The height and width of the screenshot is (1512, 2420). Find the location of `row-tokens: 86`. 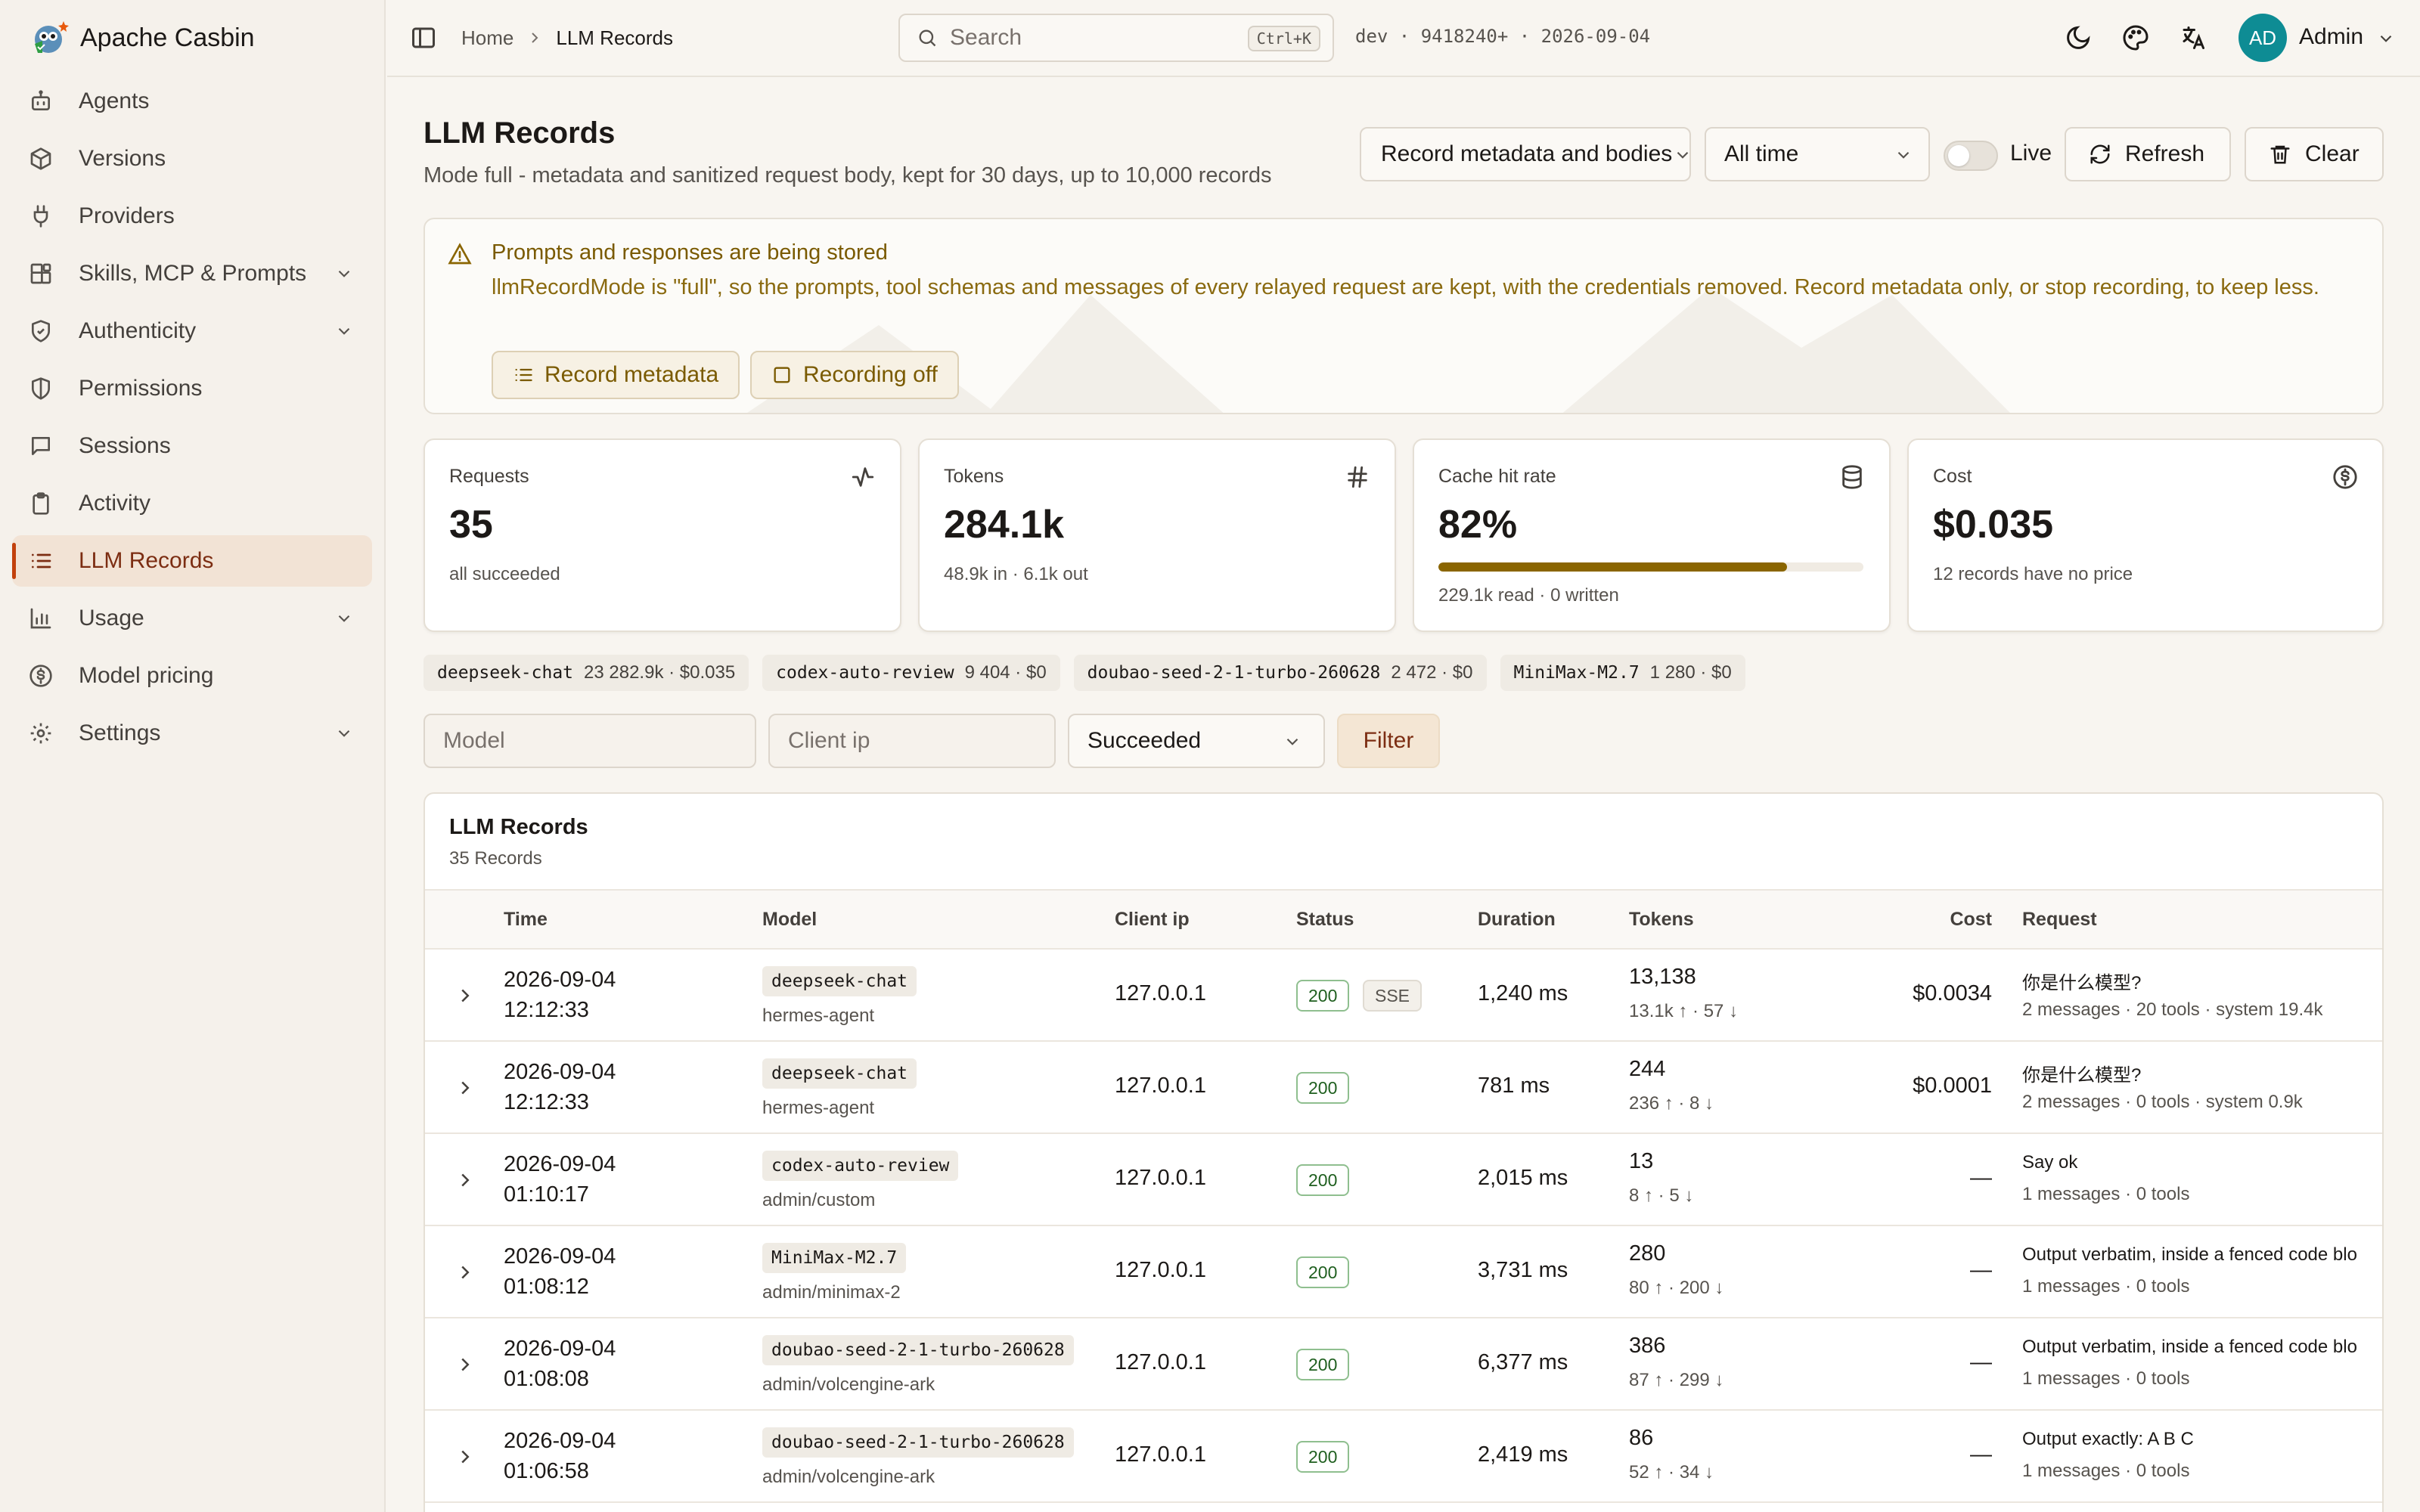

row-tokens: 86 is located at coordinates (1641, 1438).